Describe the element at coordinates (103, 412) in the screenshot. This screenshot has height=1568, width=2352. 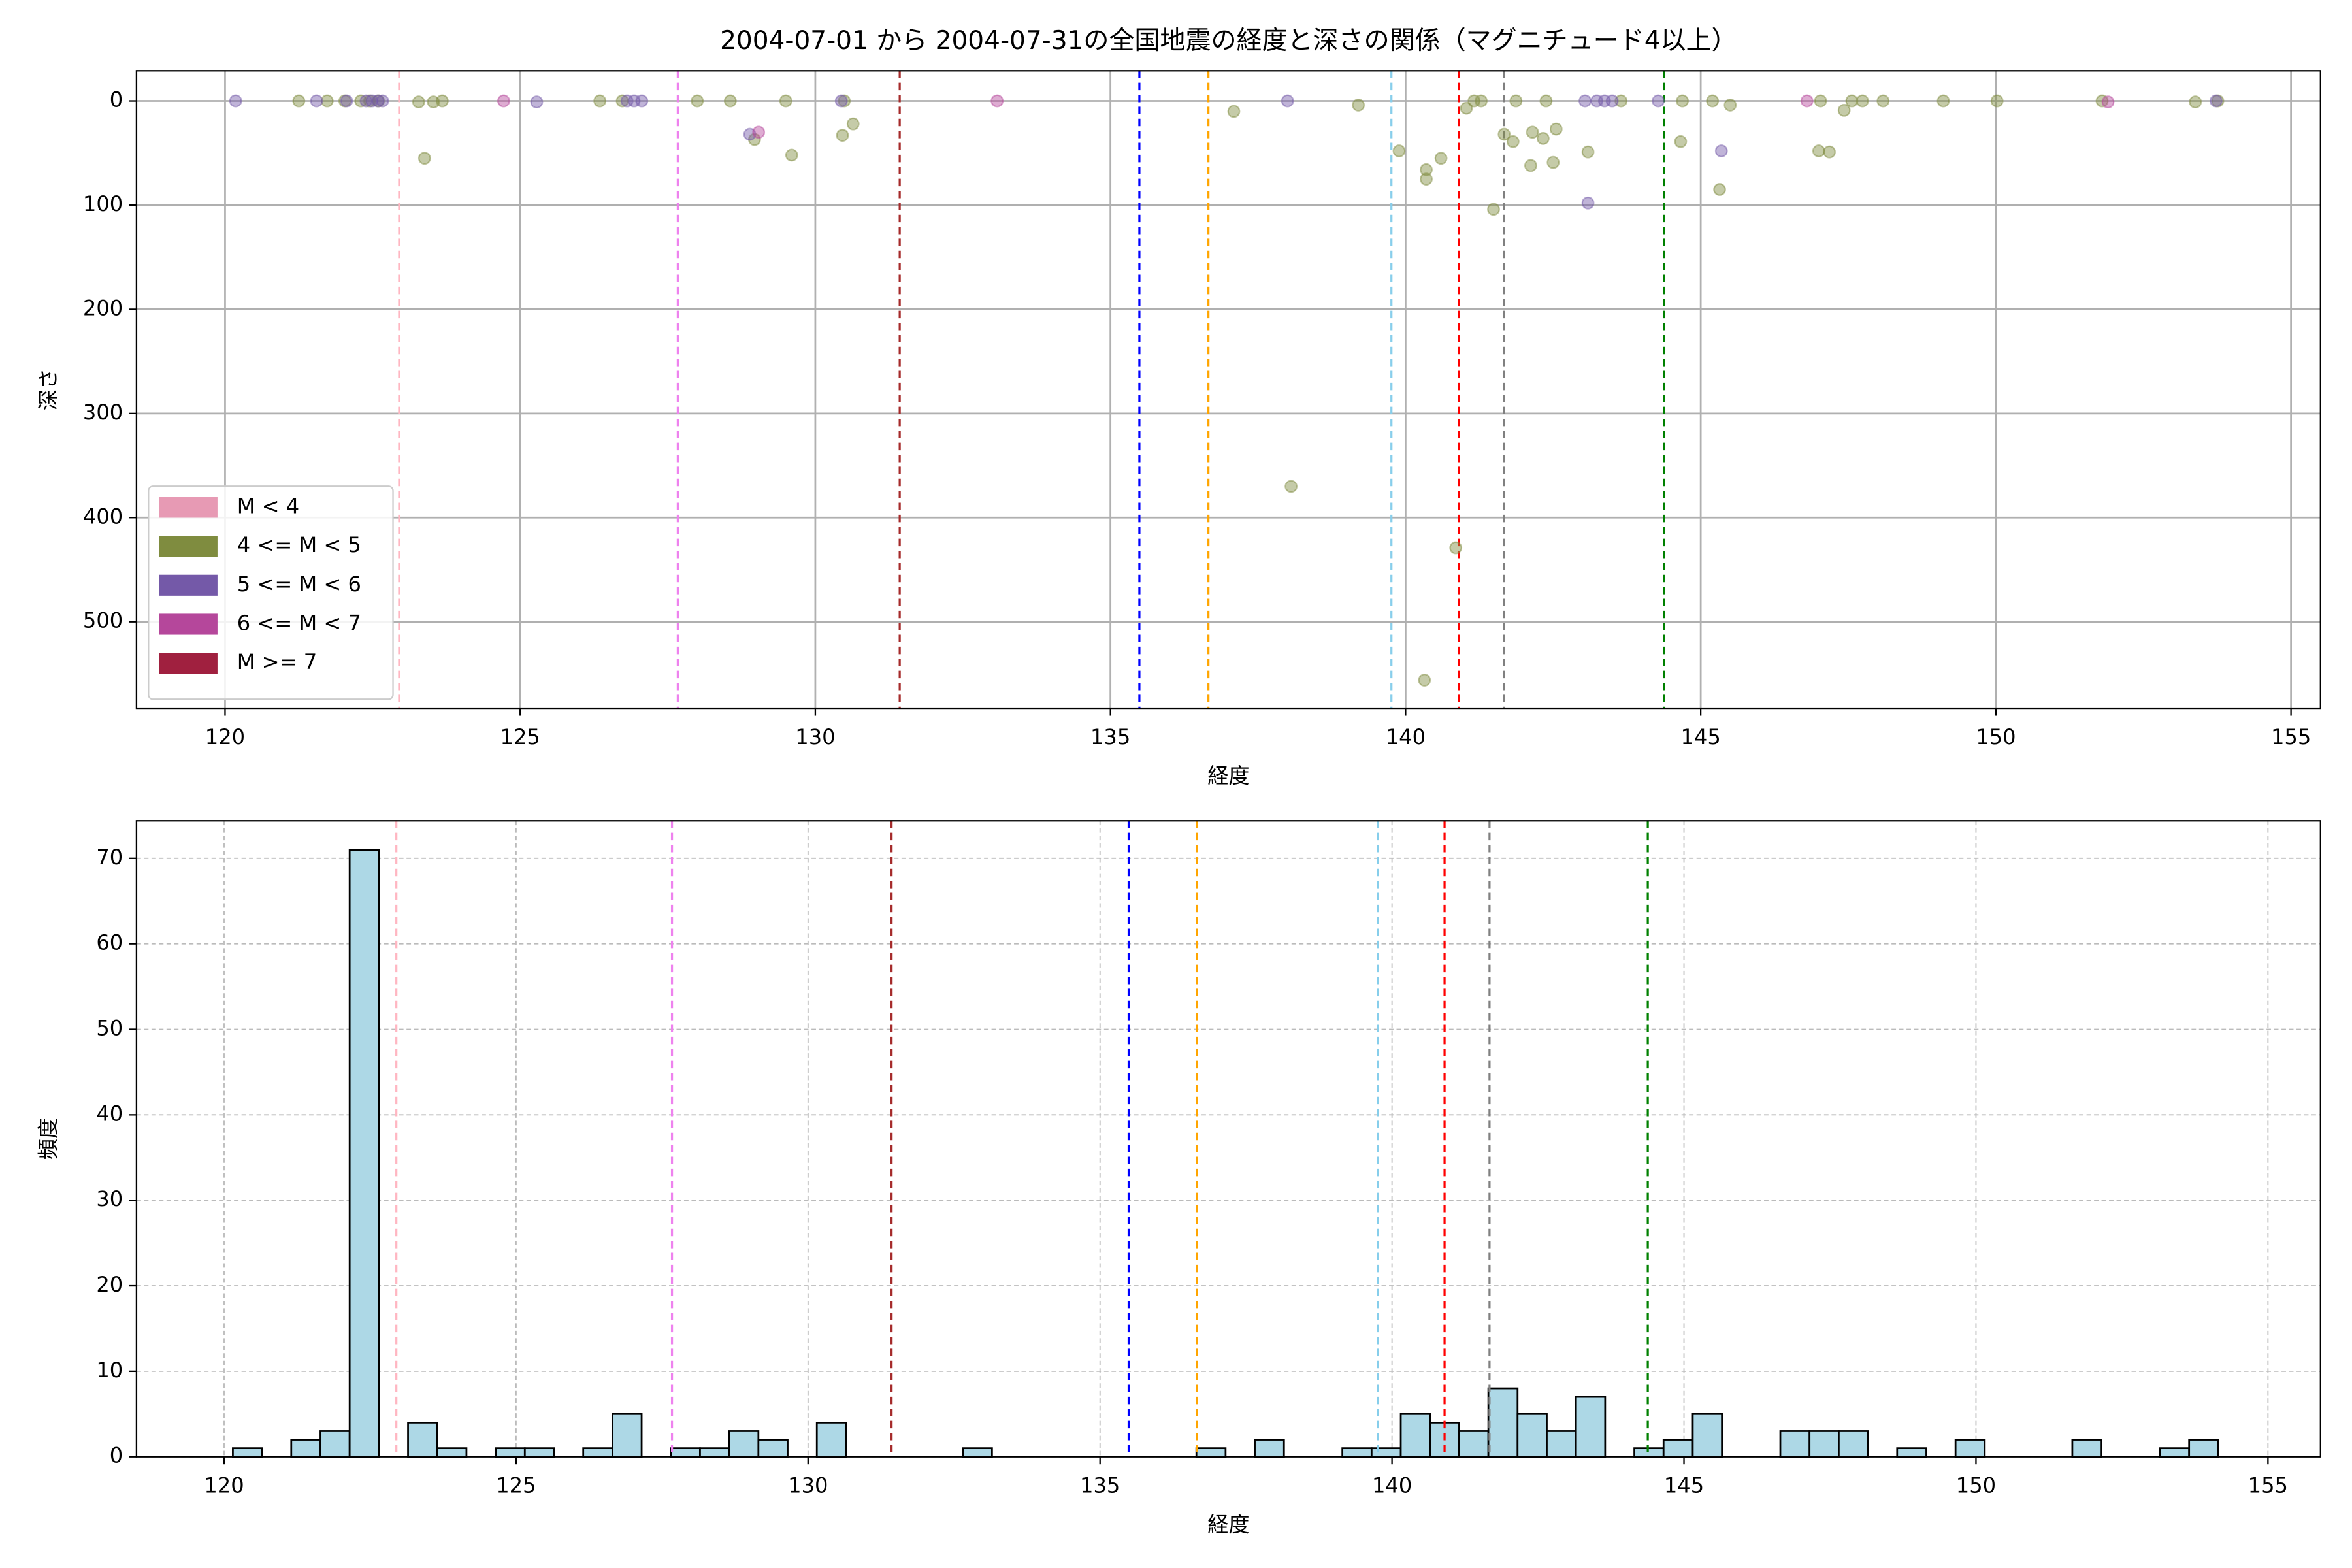
I see `y-tick-label: 300` at that location.